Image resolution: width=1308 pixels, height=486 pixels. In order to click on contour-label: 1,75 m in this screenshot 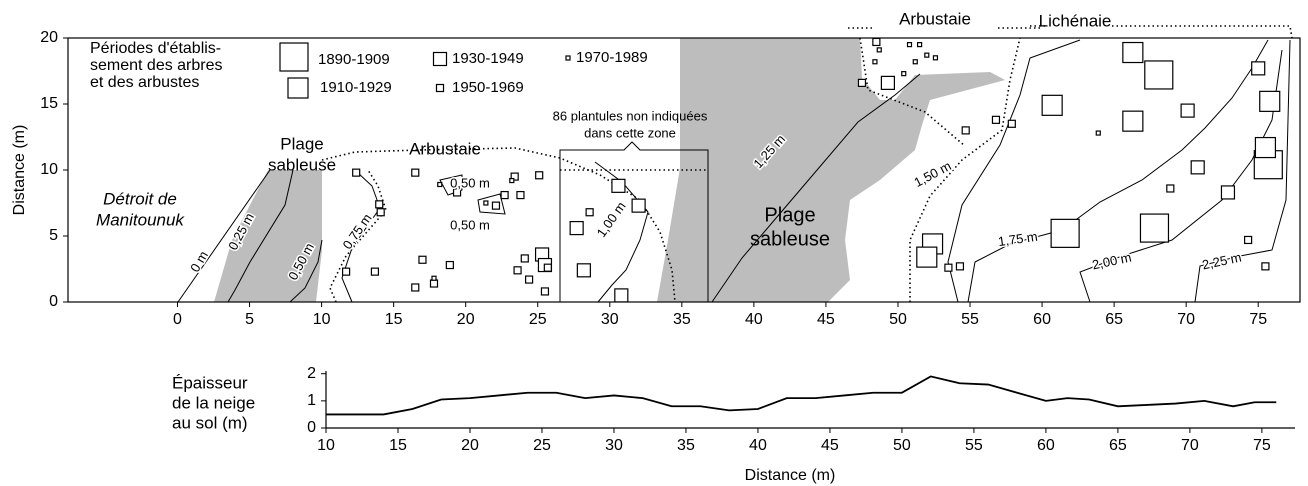, I will do `click(1017, 239)`.